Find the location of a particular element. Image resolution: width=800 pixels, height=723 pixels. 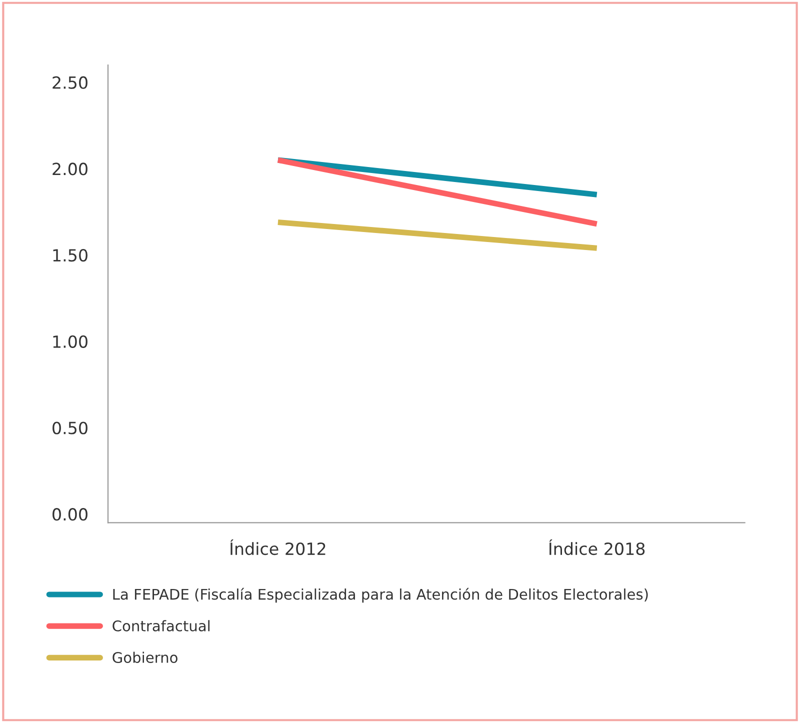

y-tick-label: 0.50 is located at coordinates (70, 428).